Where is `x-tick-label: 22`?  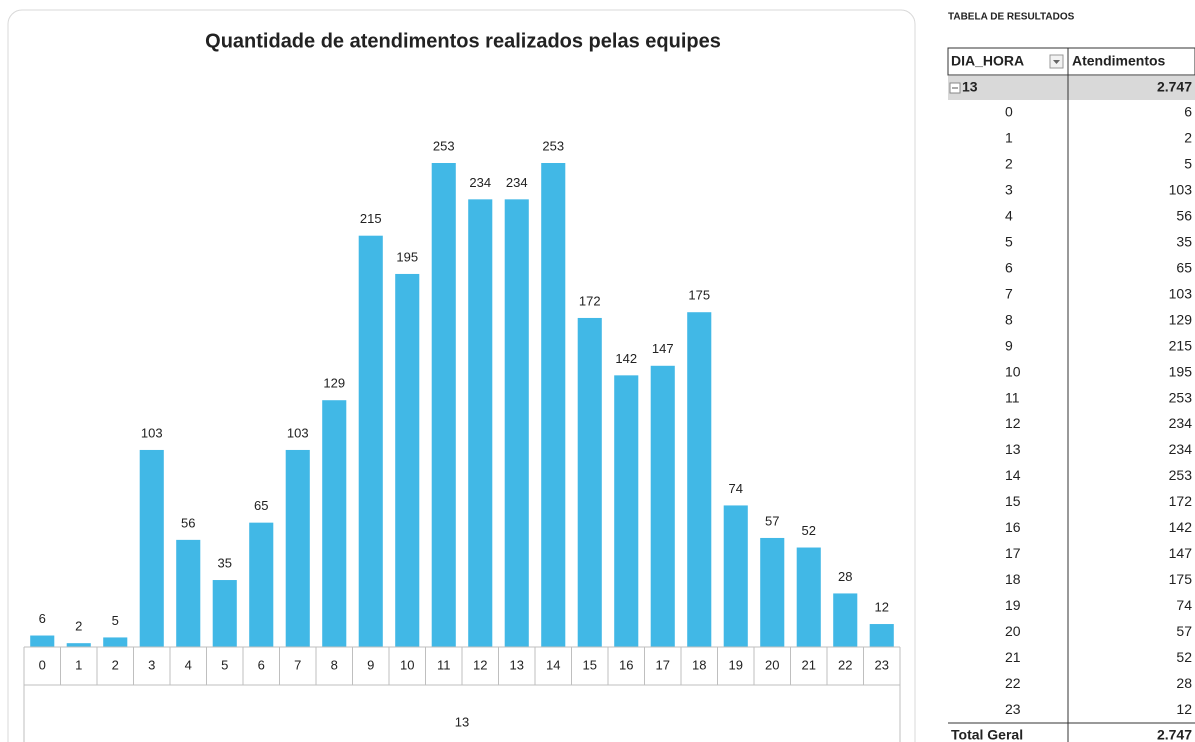
x-tick-label: 22 is located at coordinates (845, 664).